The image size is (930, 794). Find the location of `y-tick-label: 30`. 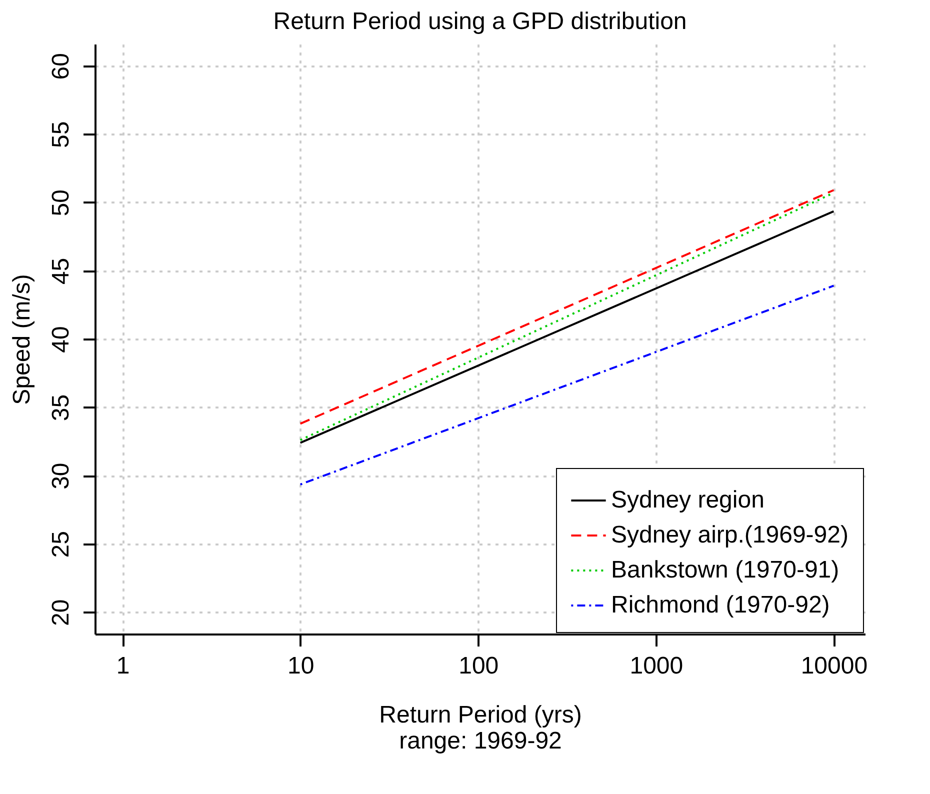

y-tick-label: 30 is located at coordinates (61, 476).